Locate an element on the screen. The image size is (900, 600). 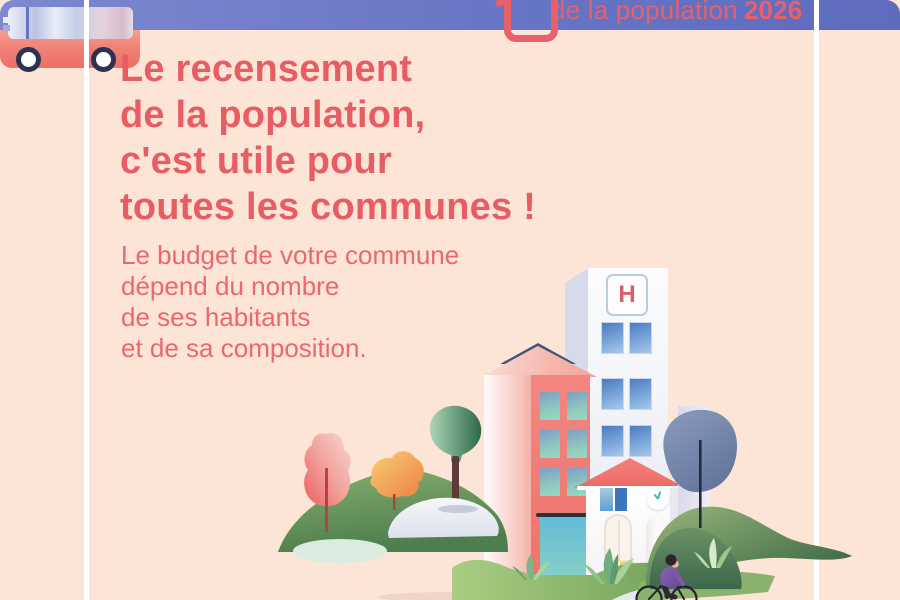
subtext-line-3: de ses habitants is located at coordinates (216, 317).